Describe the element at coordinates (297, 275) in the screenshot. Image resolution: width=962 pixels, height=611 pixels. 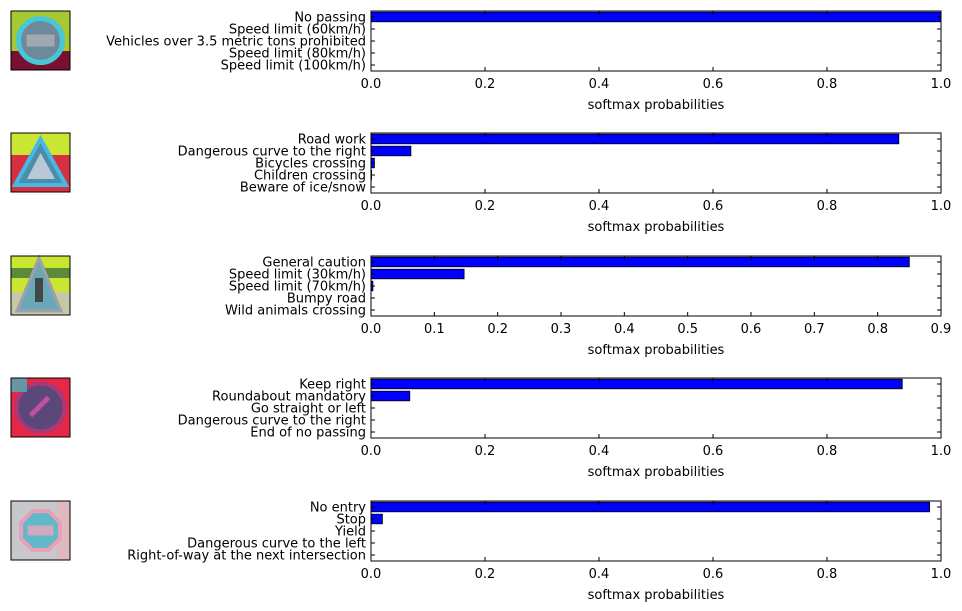
I see `category-label: Speed limit (30km/h)` at that location.